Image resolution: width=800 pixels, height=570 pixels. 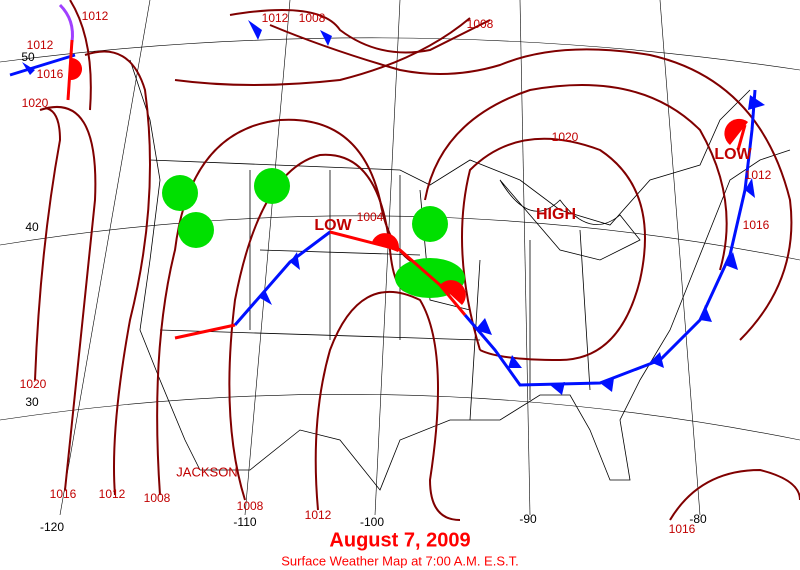 I want to click on longitude-label: -110, so click(x=244, y=522).